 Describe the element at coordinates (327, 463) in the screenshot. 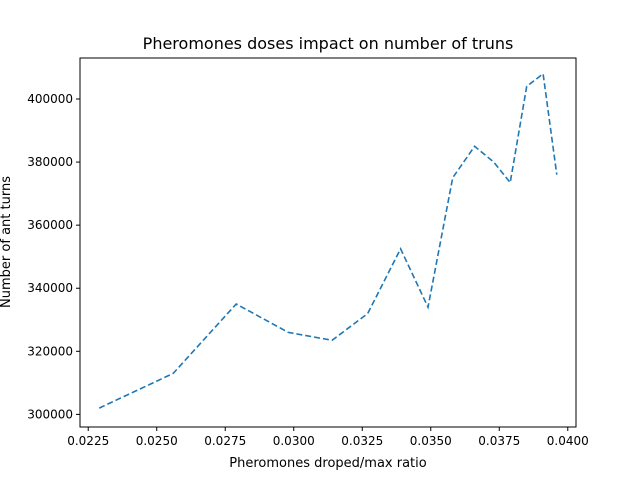

I see `x-axis-label: Pheromones droped/max ratio` at that location.